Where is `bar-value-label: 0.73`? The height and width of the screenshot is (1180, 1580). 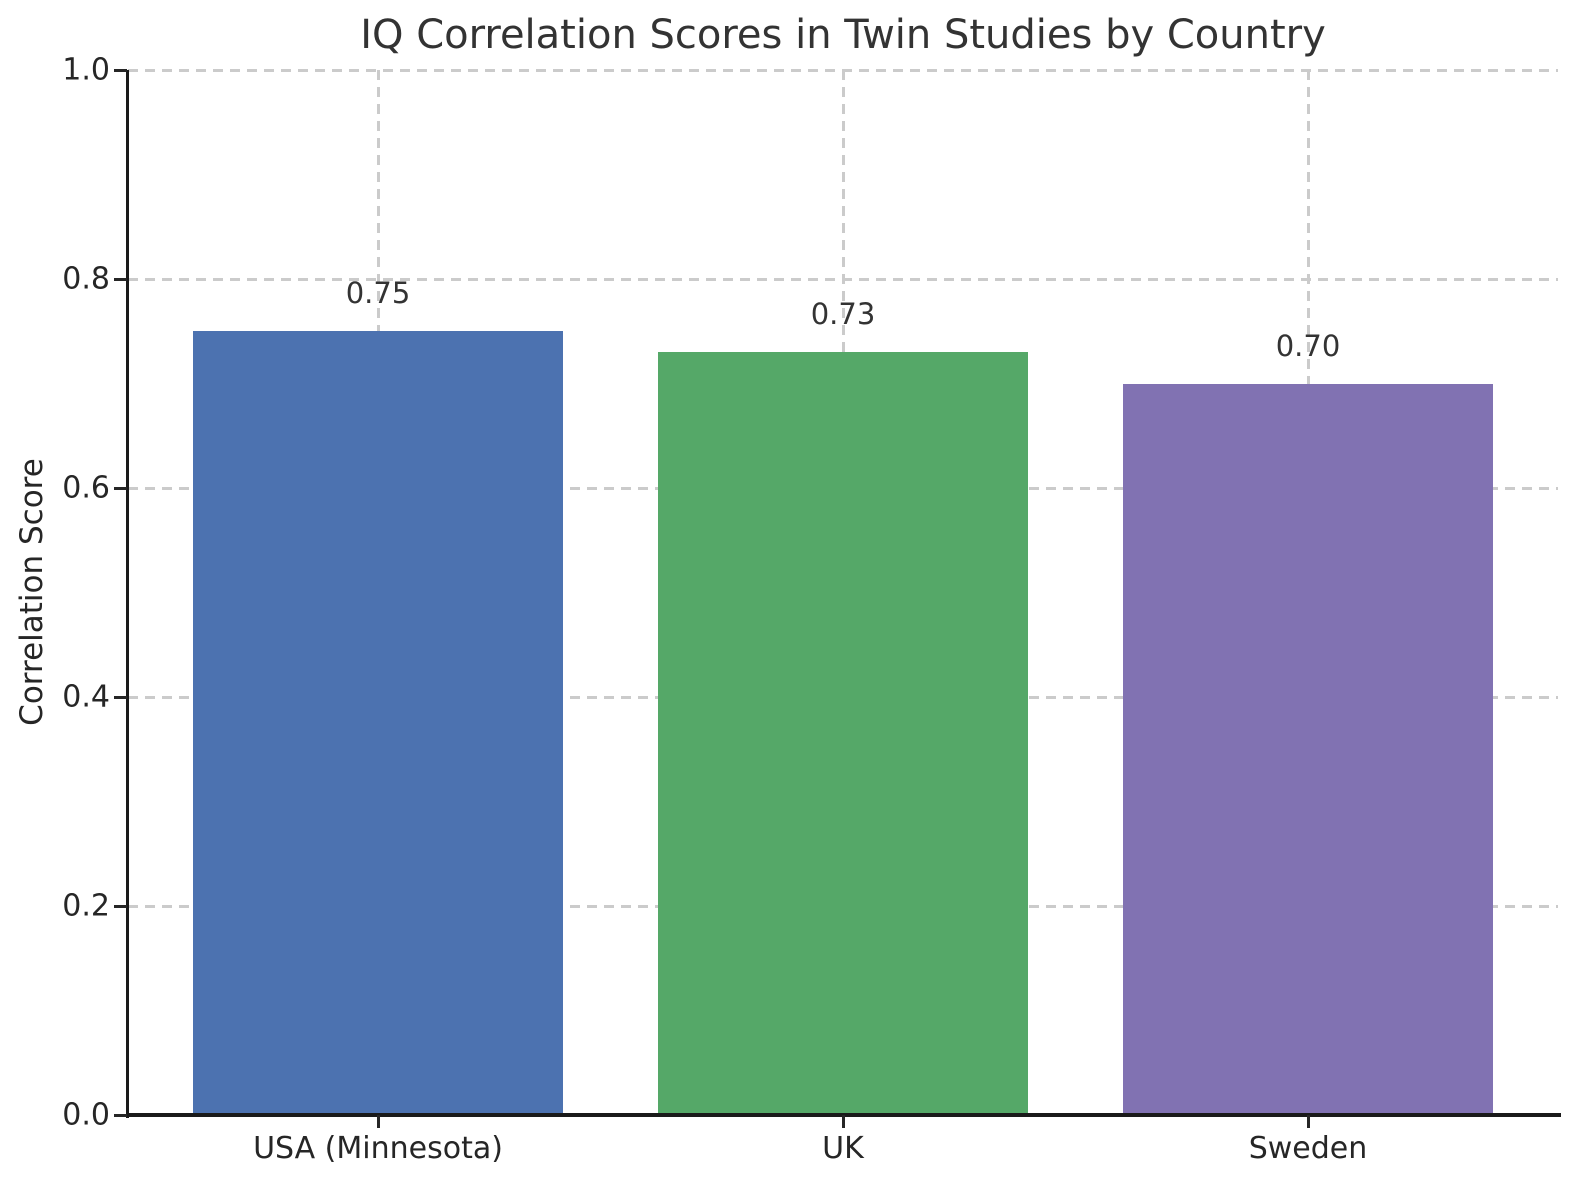
bar-value-label: 0.73 is located at coordinates (843, 314).